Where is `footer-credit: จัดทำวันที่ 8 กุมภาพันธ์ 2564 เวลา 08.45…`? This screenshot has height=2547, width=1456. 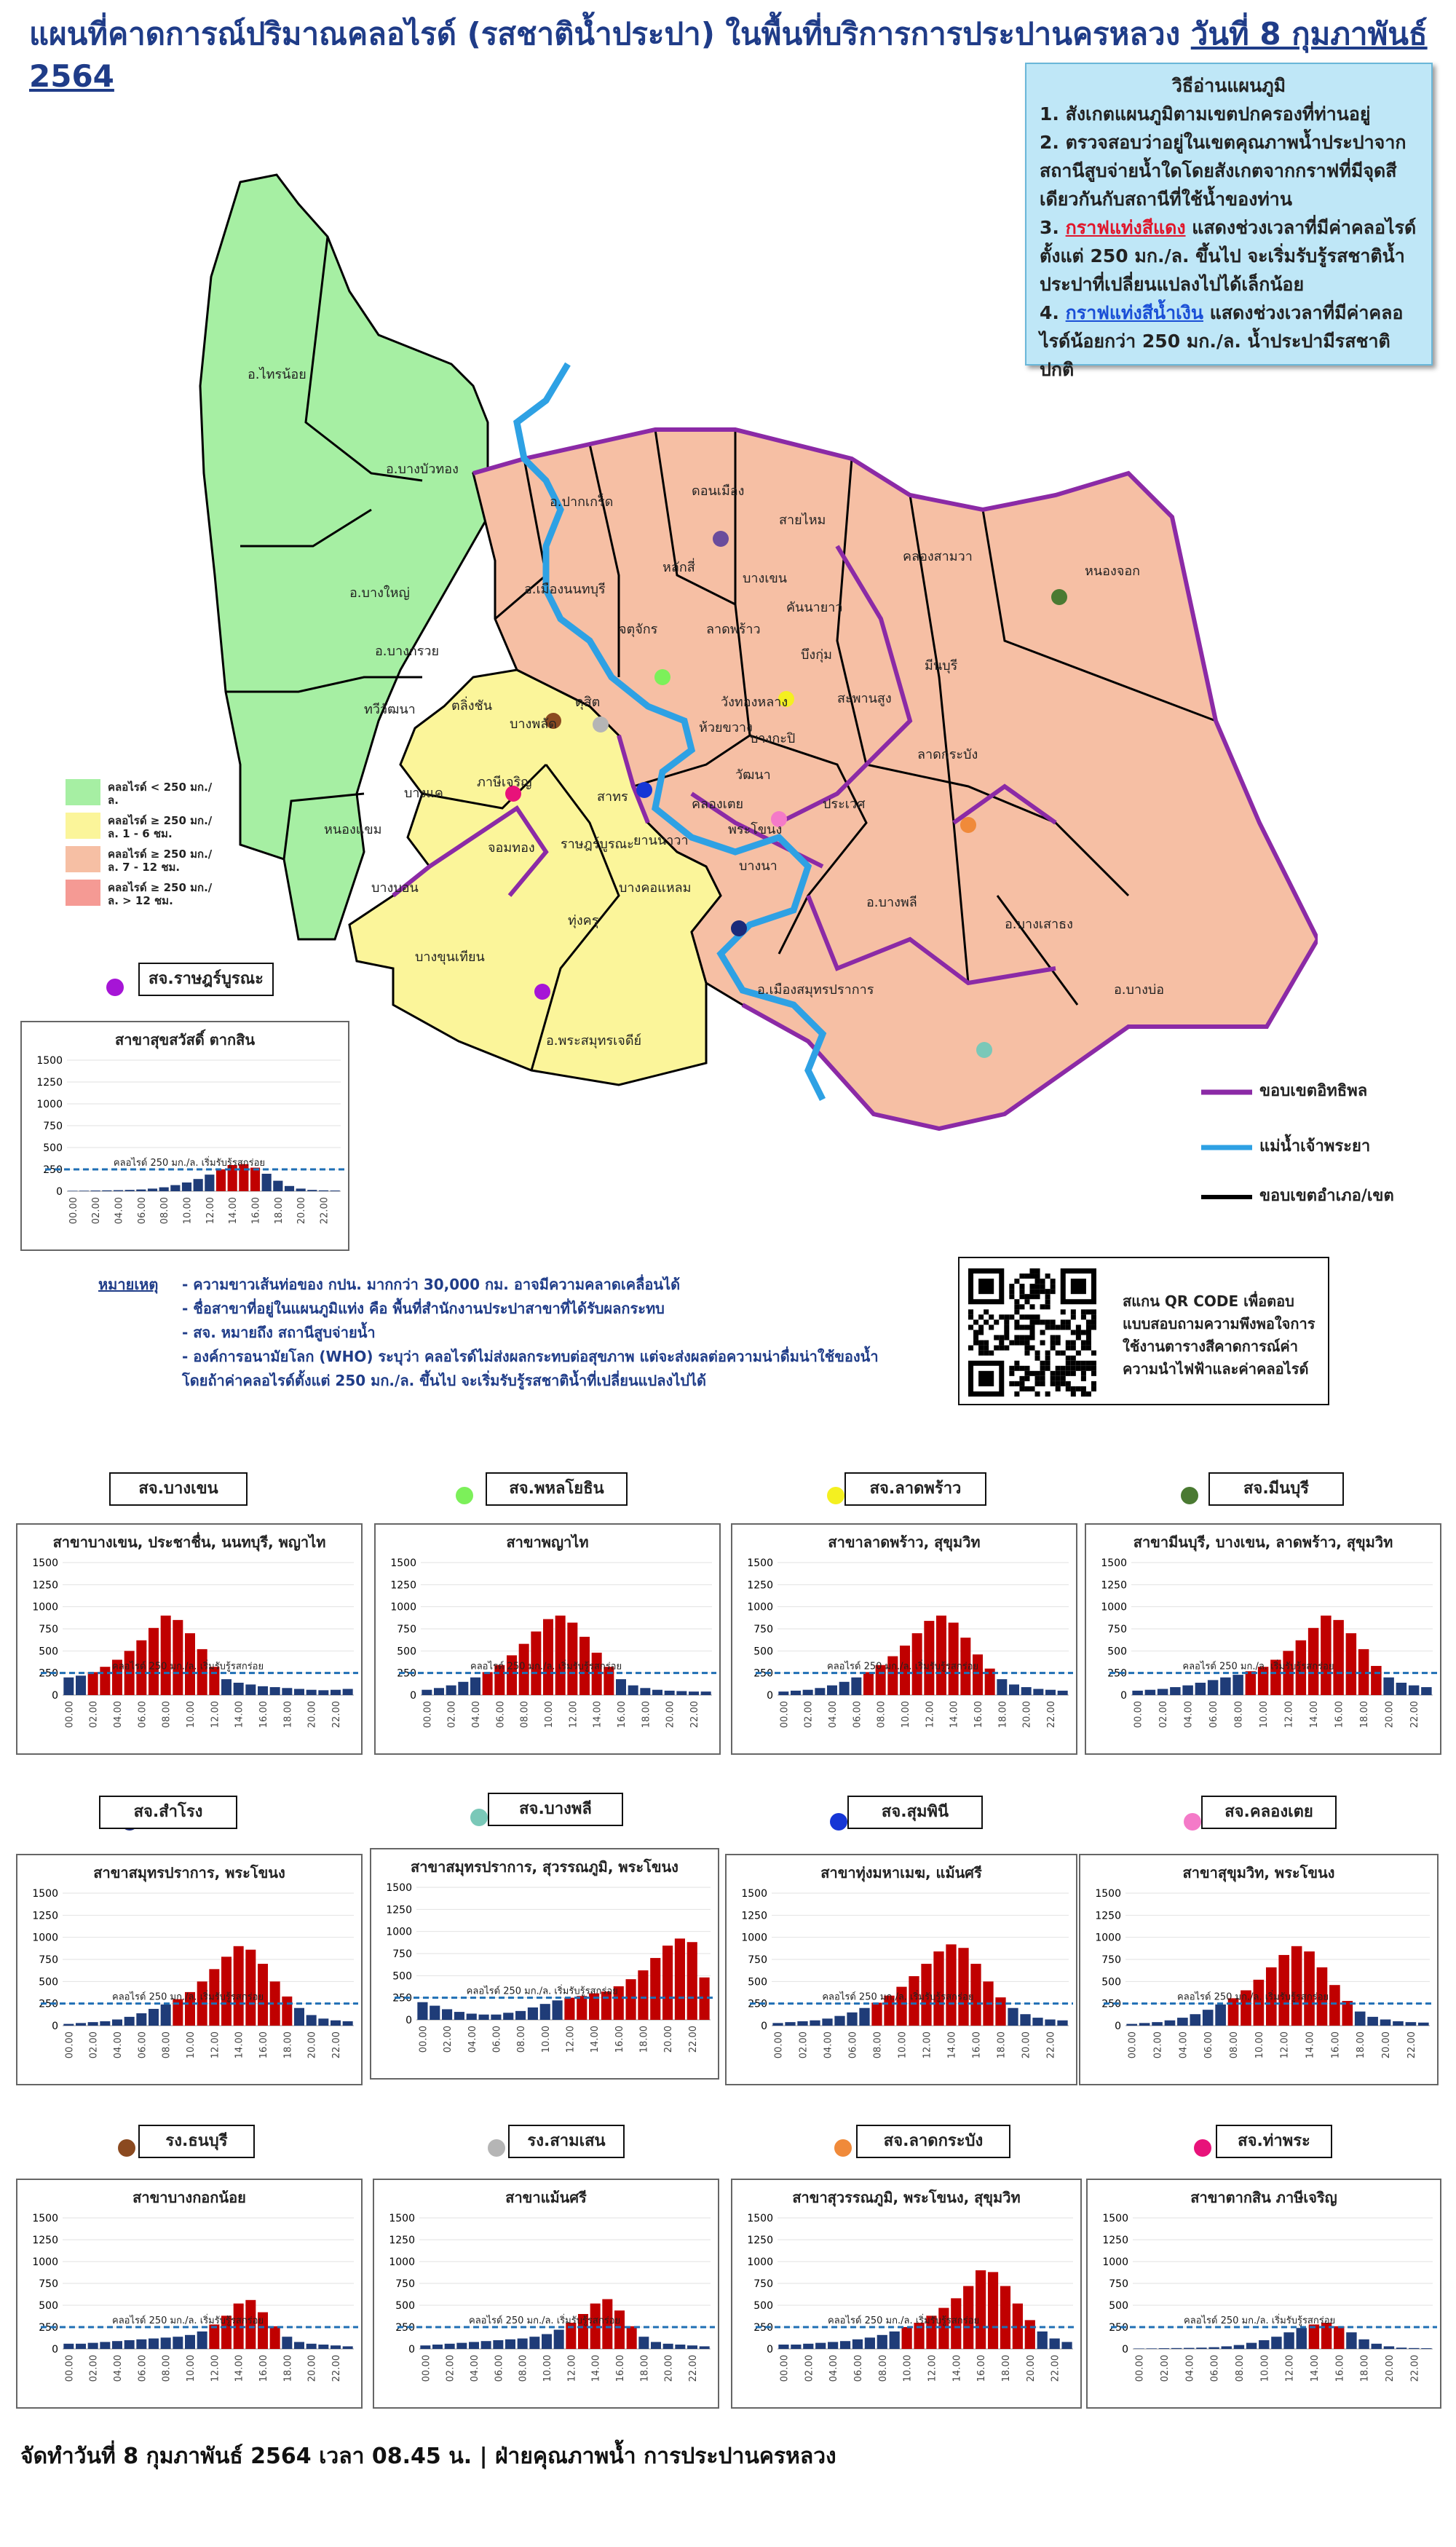 footer-credit: จัดทำวันที่ 8 กุมภาพันธ์ 2564 เวลา 08.45… is located at coordinates (428, 2456).